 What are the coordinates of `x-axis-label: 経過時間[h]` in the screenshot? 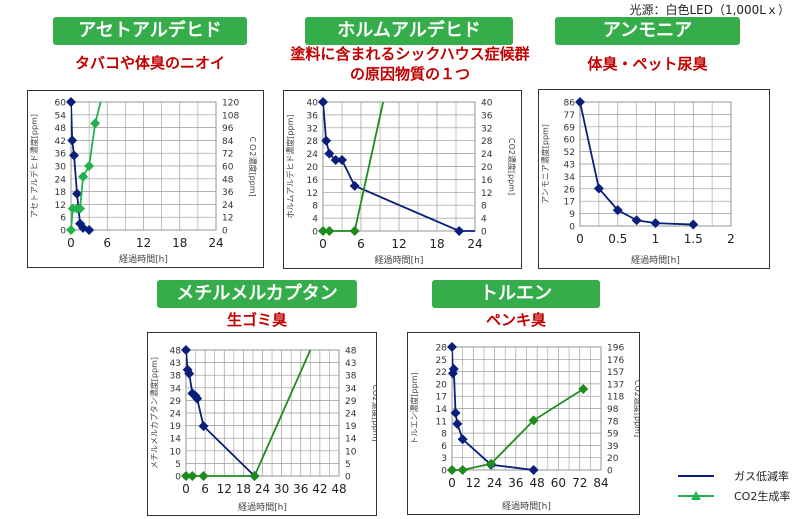 It's located at (655, 260).